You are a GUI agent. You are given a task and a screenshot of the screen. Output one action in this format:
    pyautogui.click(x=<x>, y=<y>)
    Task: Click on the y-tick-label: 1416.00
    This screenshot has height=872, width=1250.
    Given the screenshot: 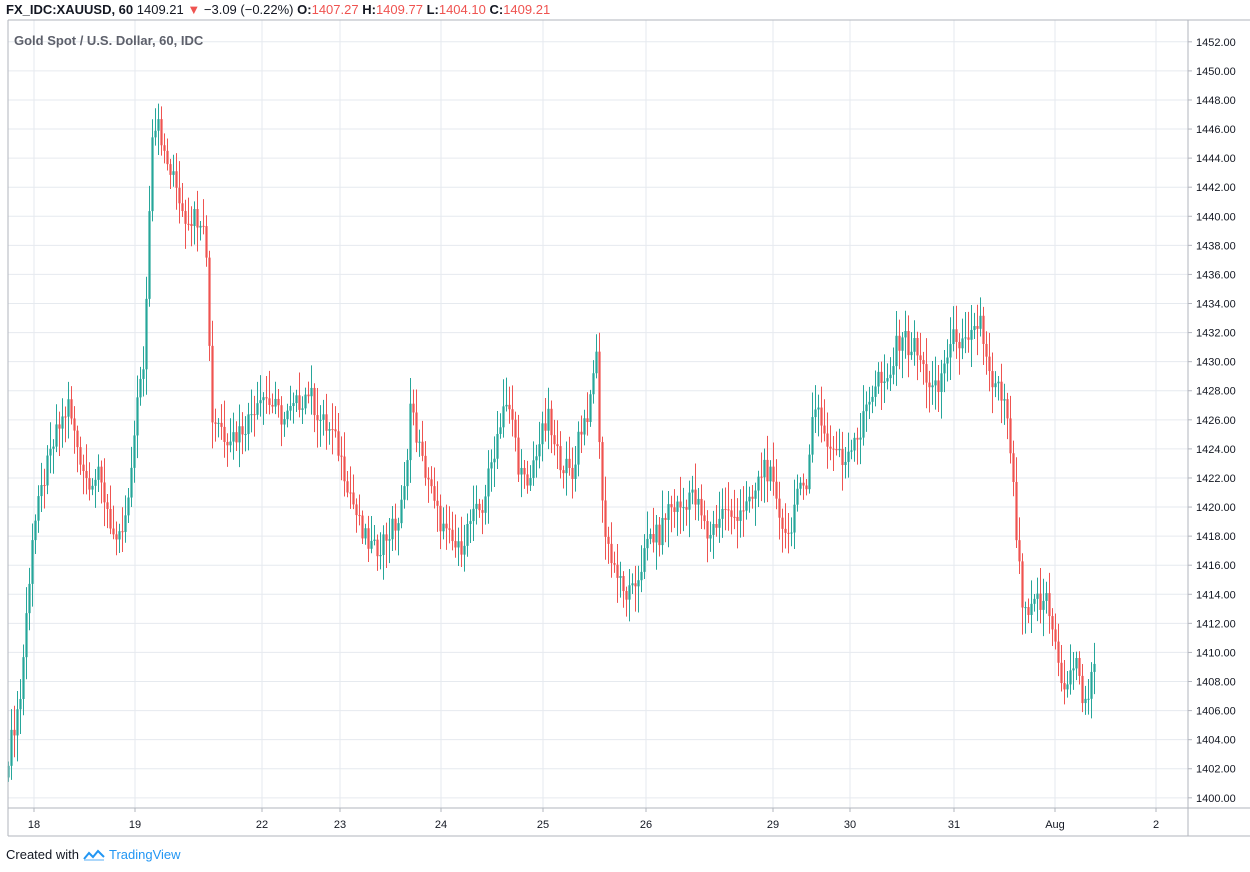 What is the action you would take?
    pyautogui.click(x=1216, y=566)
    